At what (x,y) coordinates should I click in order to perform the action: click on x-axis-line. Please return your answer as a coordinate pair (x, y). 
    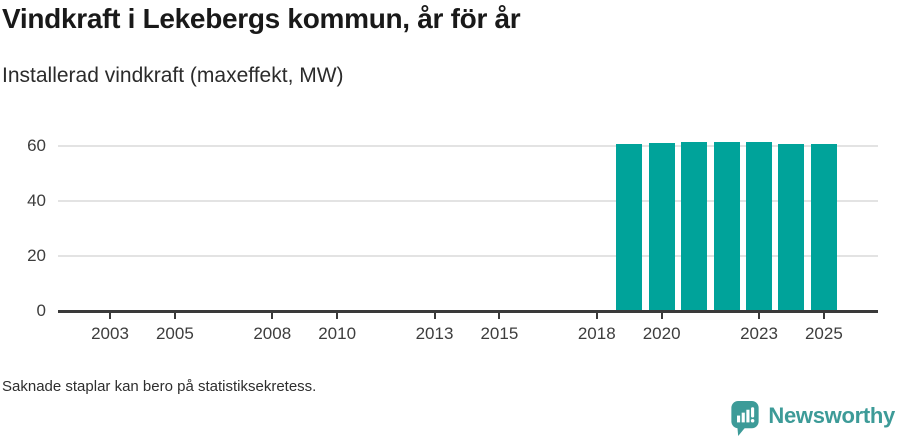
    Looking at the image, I should click on (468, 311).